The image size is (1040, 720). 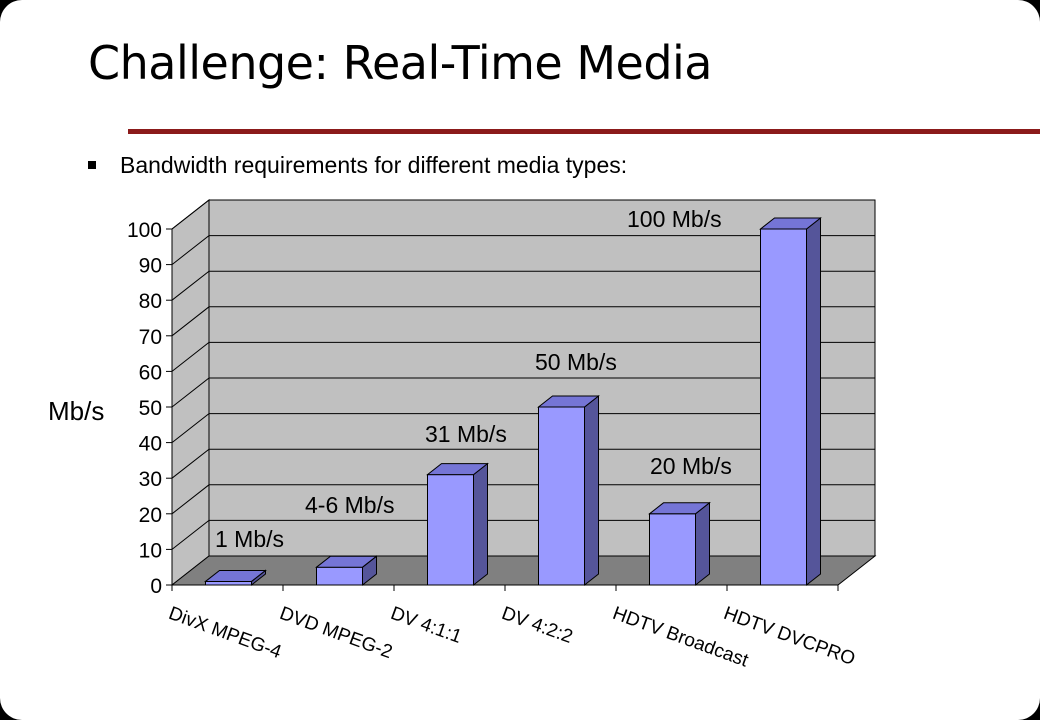 What do you see at coordinates (150, 550) in the screenshot?
I see `y-tick-label: 10` at bounding box center [150, 550].